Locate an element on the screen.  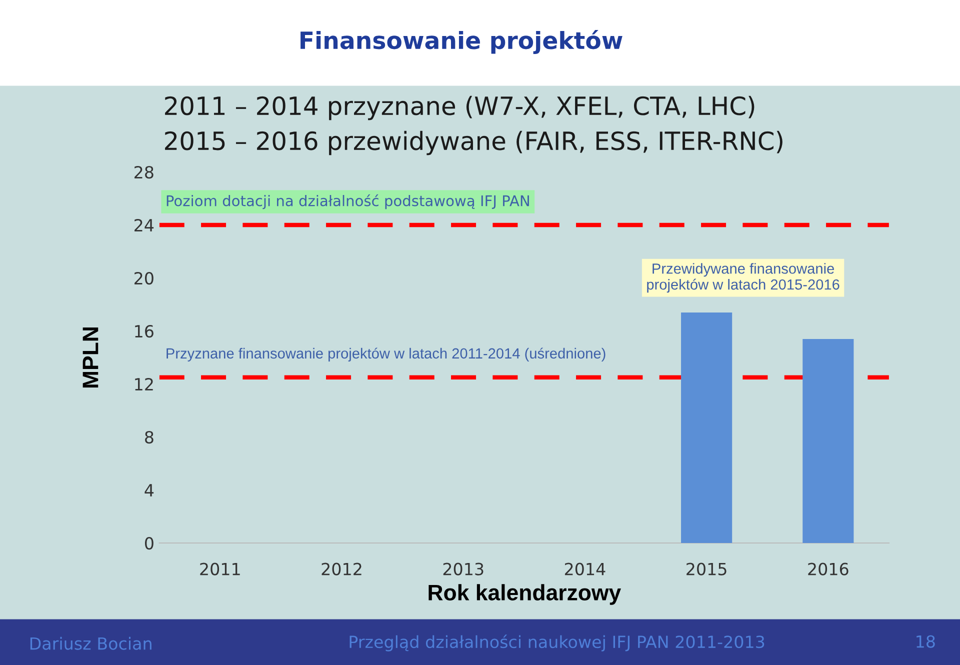
x-tick-label: 2016 is located at coordinates (828, 569).